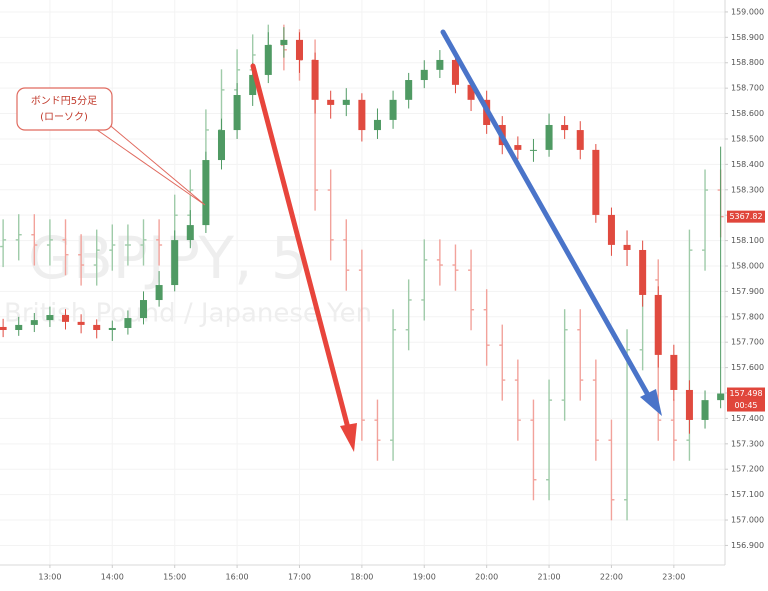 This screenshot has height=591, width=768. What do you see at coordinates (237, 577) in the screenshot?
I see `x-tick-label: 16:00` at bounding box center [237, 577].